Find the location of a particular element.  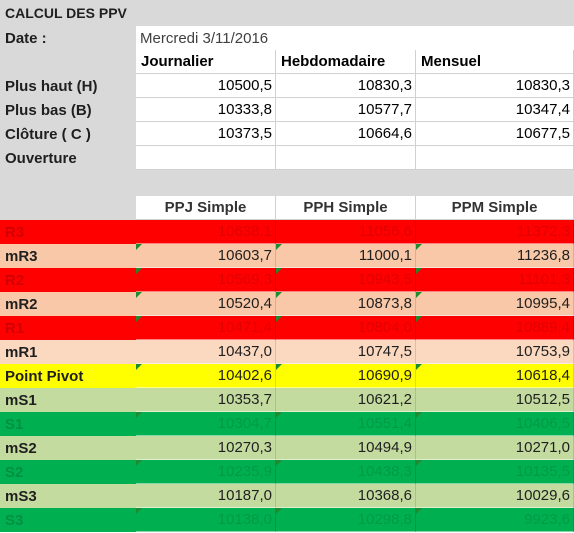

pivot-row-label: S3 is located at coordinates (14, 520).